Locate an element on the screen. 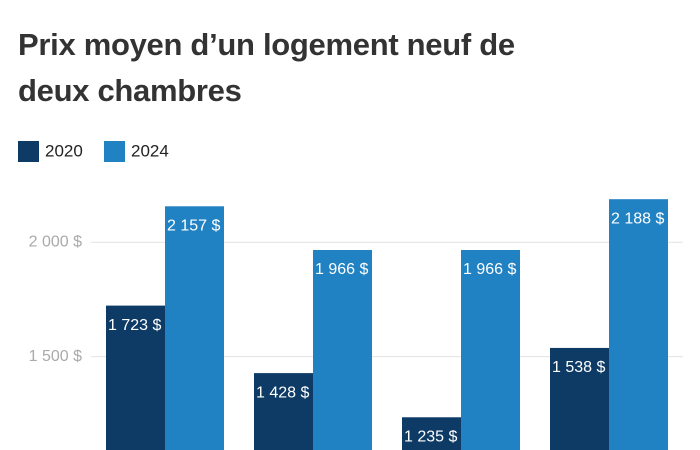 This screenshot has height=450, width=700. value-label: 1 235 $ is located at coordinates (430, 436).